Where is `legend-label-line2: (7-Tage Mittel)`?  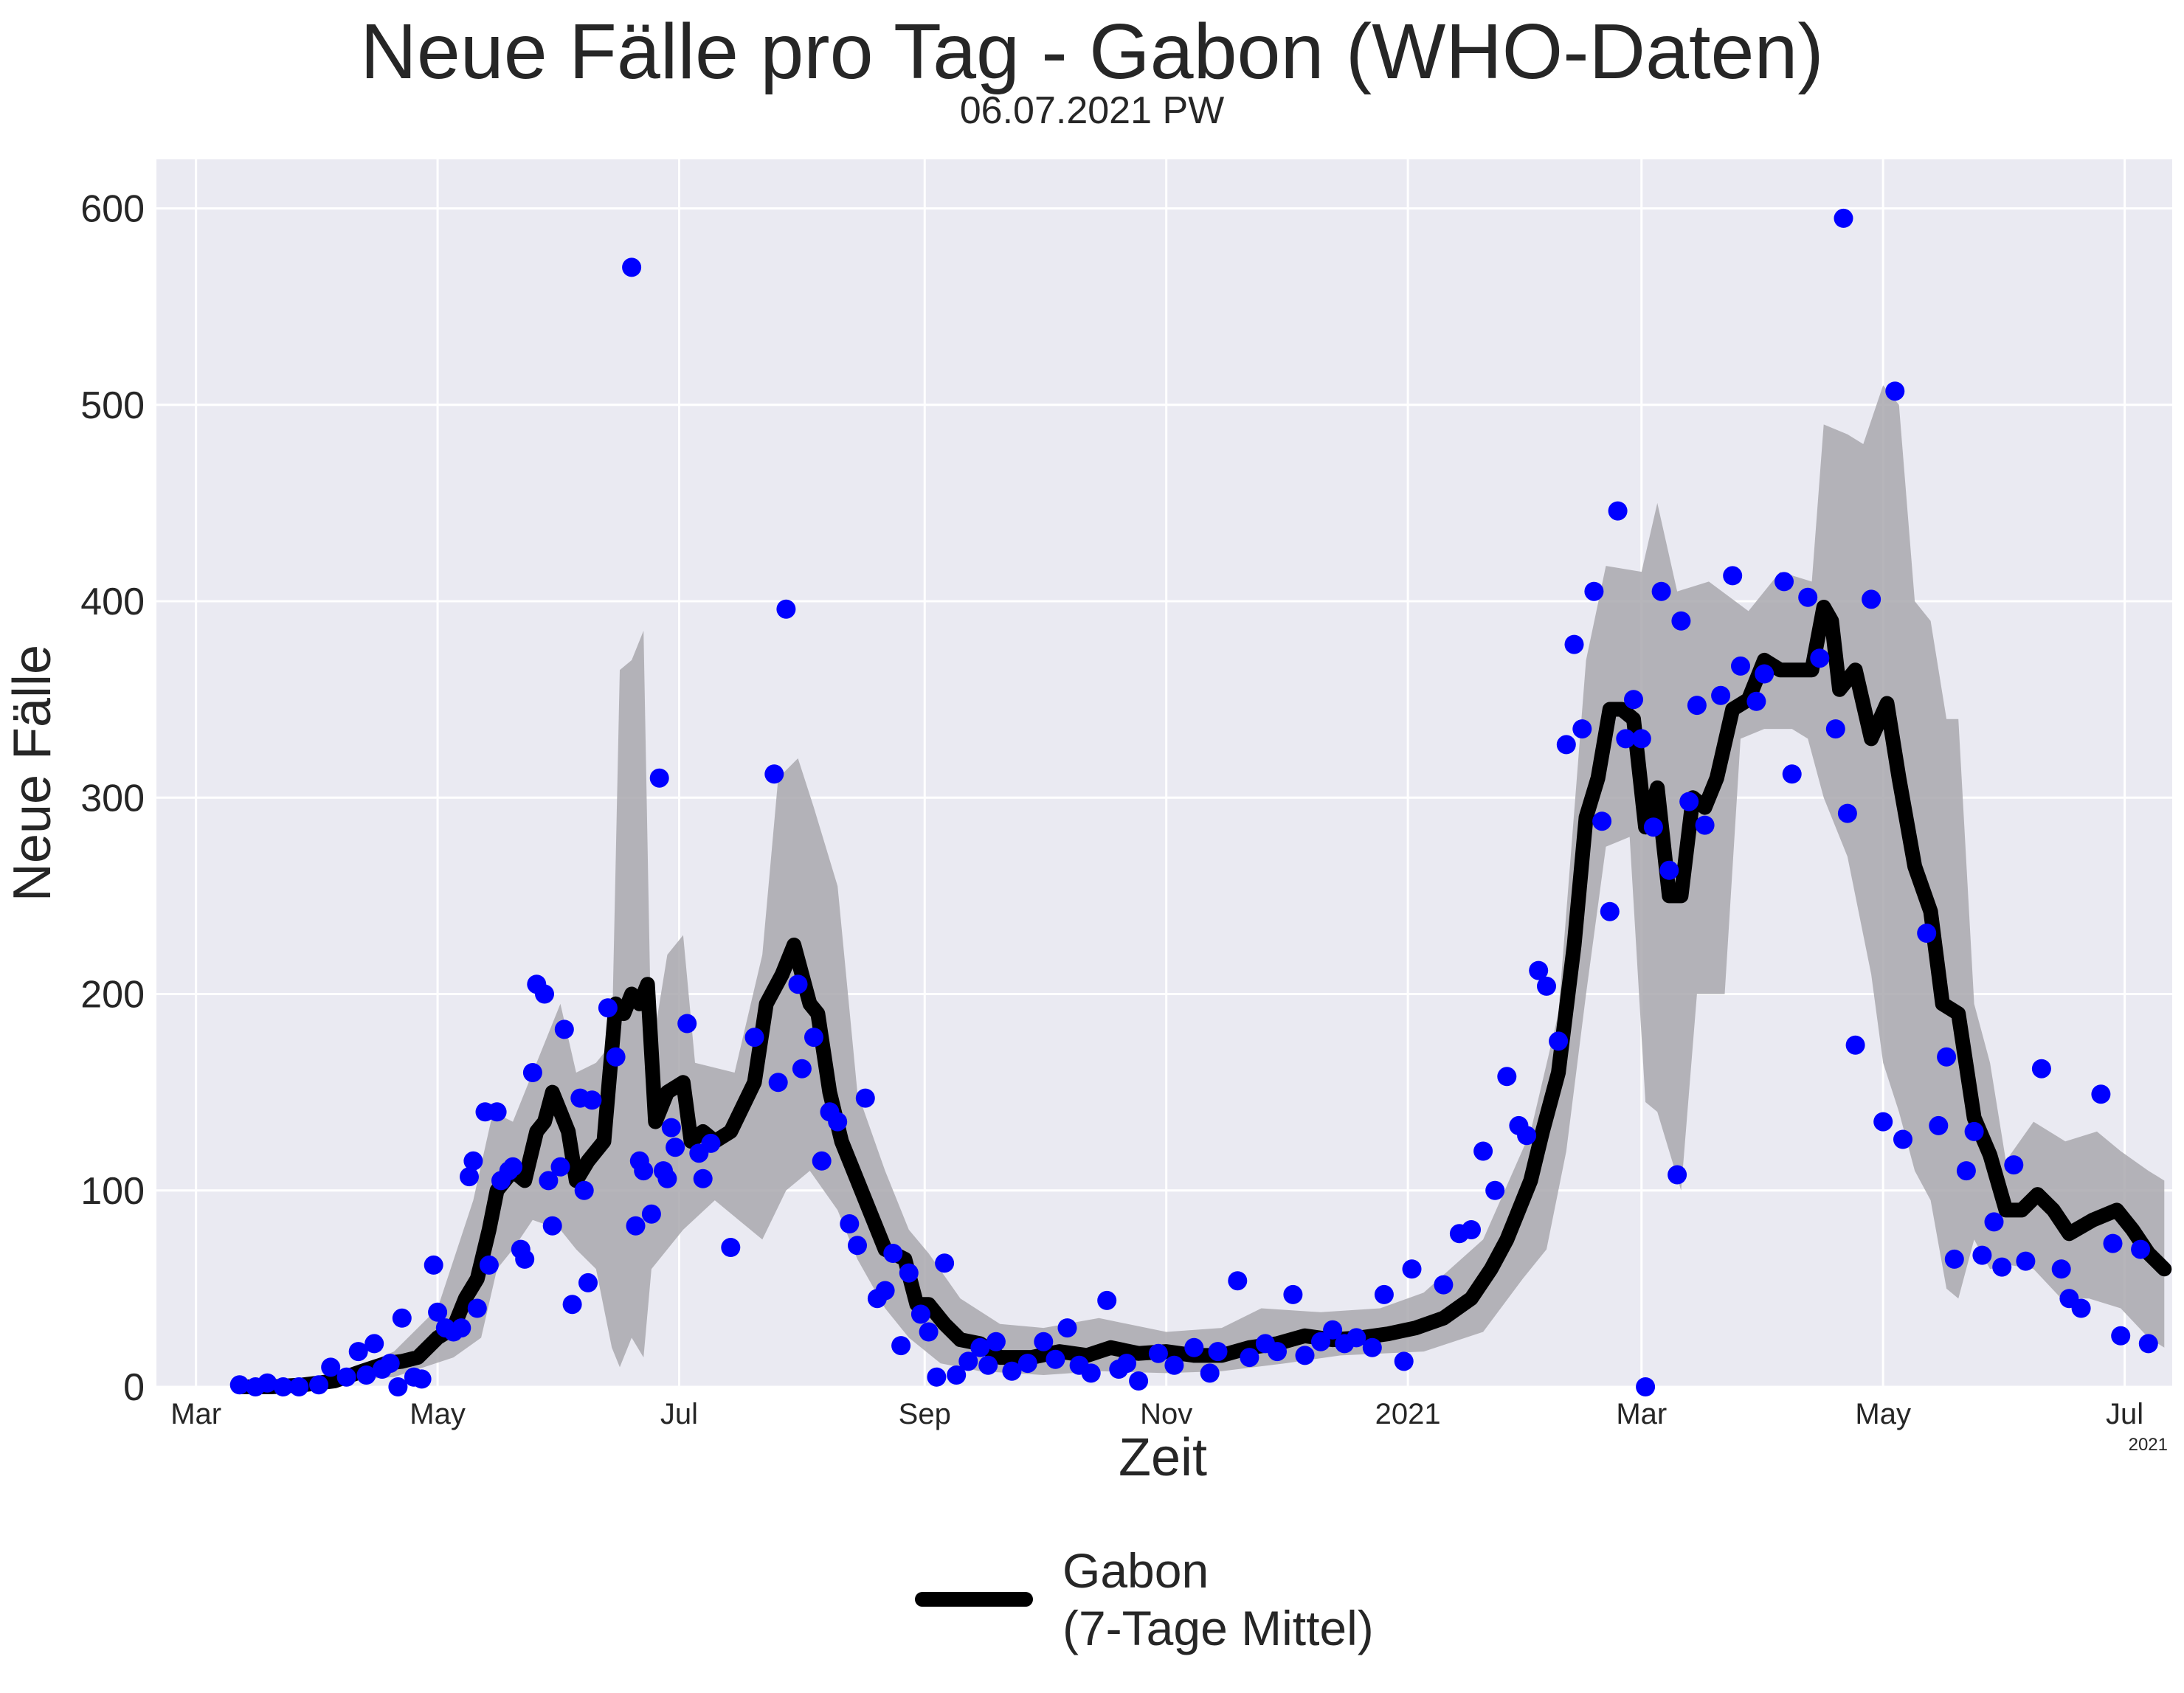 legend-label-line2: (7-Tage Mittel) is located at coordinates (1218, 1628).